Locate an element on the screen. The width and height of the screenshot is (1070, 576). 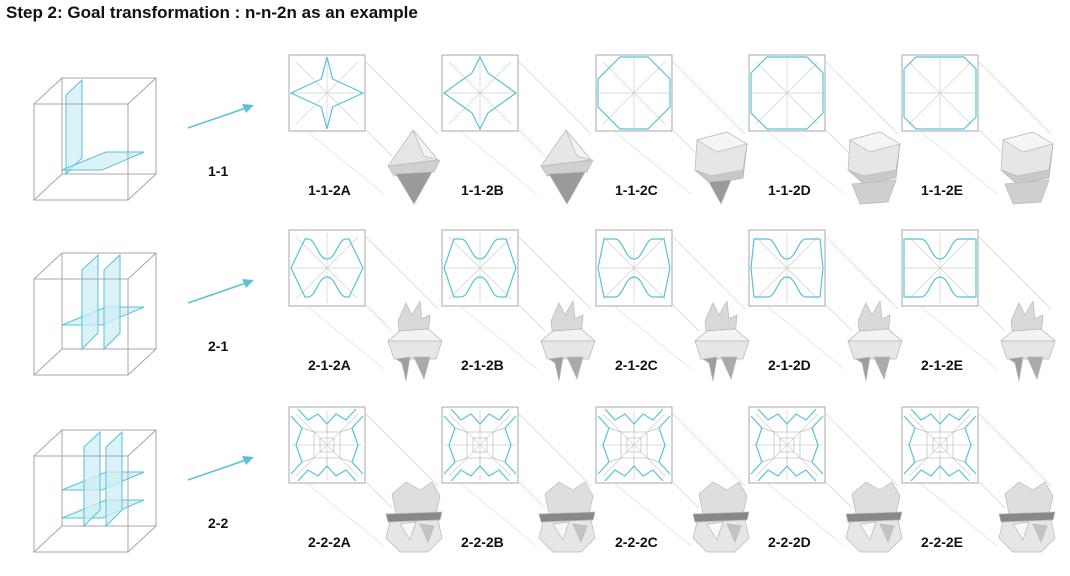
cube-two-planes-icon is located at coordinates (95, 139).